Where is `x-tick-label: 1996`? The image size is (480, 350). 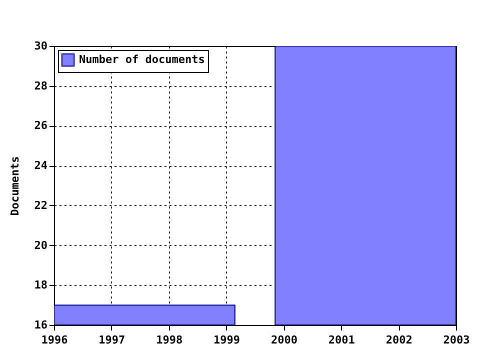 x-tick-label: 1996 is located at coordinates (54, 340).